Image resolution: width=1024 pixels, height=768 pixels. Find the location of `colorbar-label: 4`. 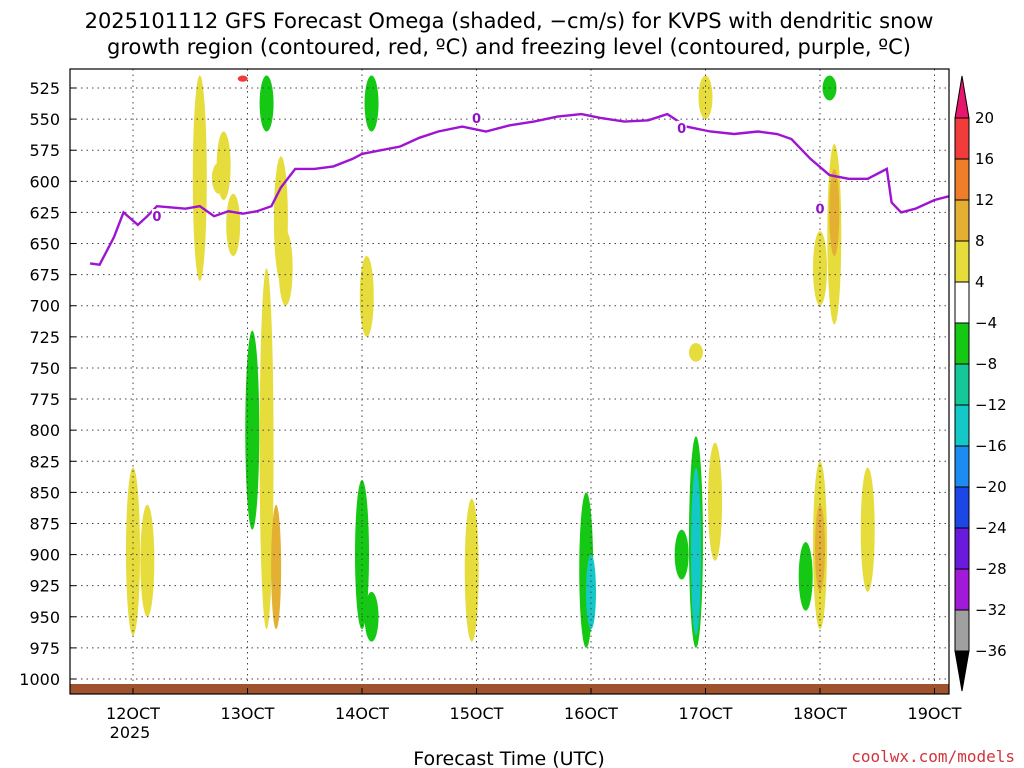

colorbar-label: 4 is located at coordinates (980, 282).